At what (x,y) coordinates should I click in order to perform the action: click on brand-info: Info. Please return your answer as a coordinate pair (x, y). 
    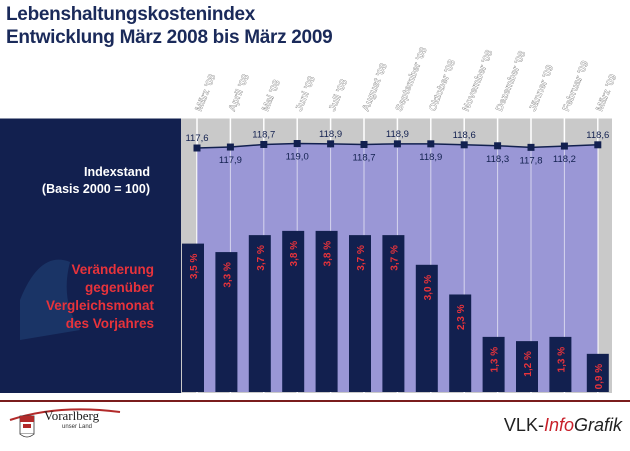
    Looking at the image, I should click on (558, 425).